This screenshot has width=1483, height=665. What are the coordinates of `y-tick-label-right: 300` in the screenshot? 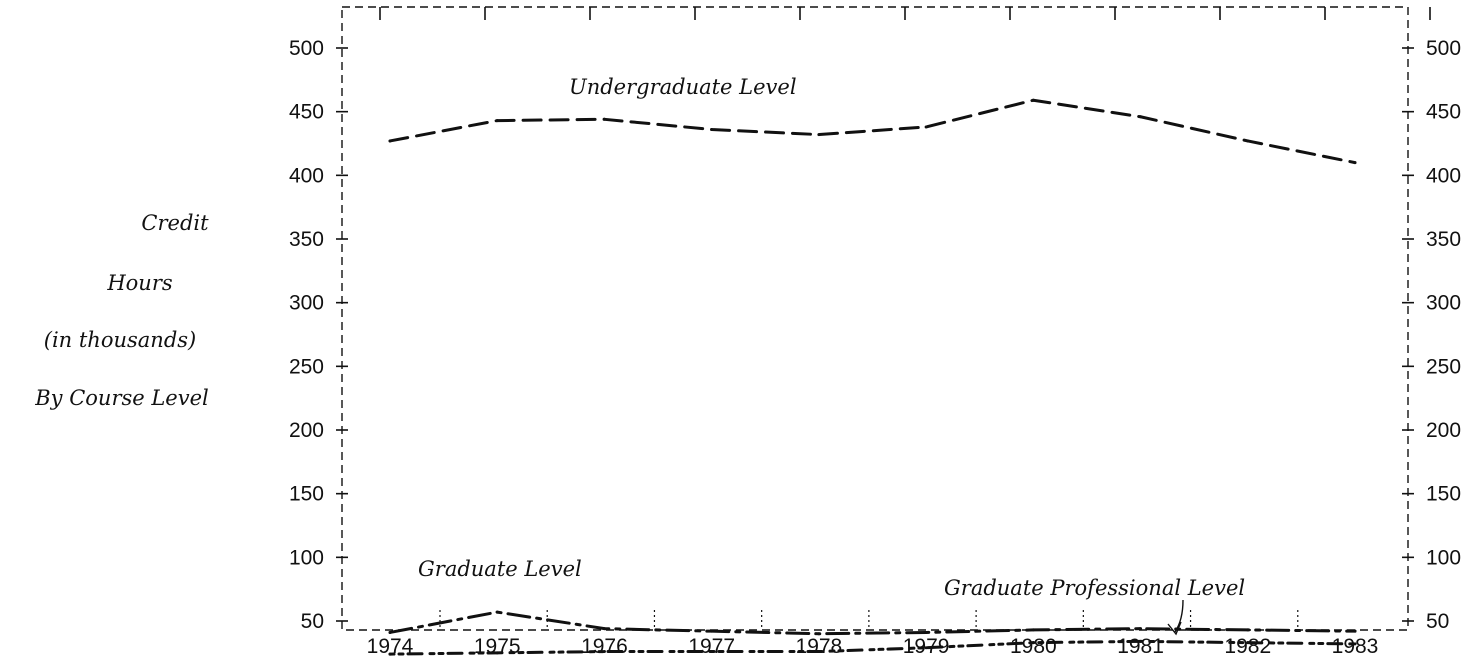 It's located at (1443, 303).